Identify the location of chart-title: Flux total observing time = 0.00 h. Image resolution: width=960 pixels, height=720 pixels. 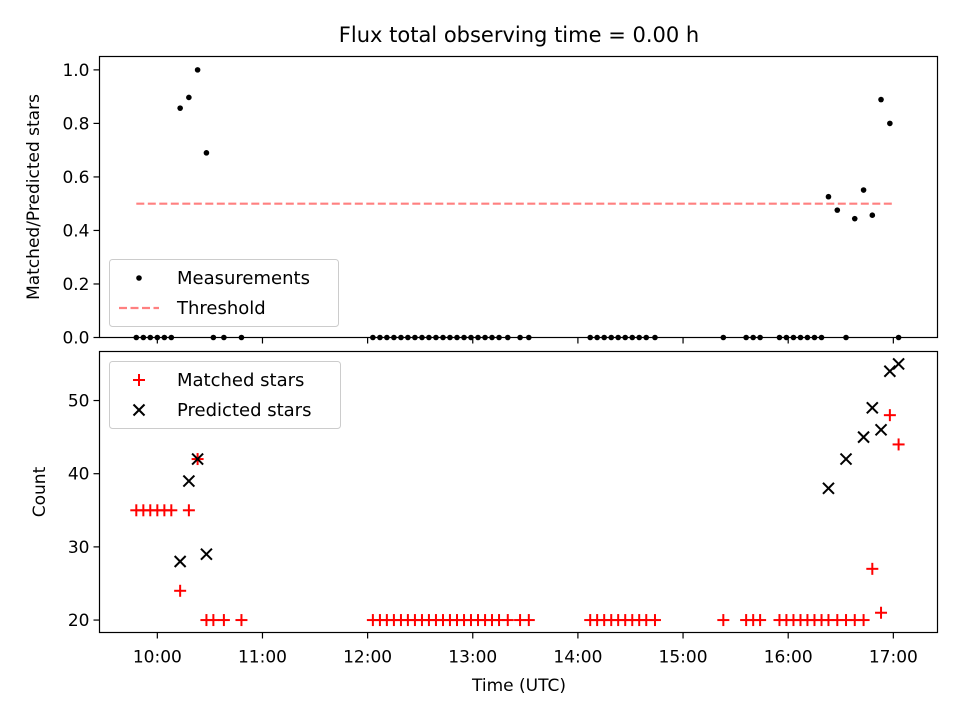
(519, 35).